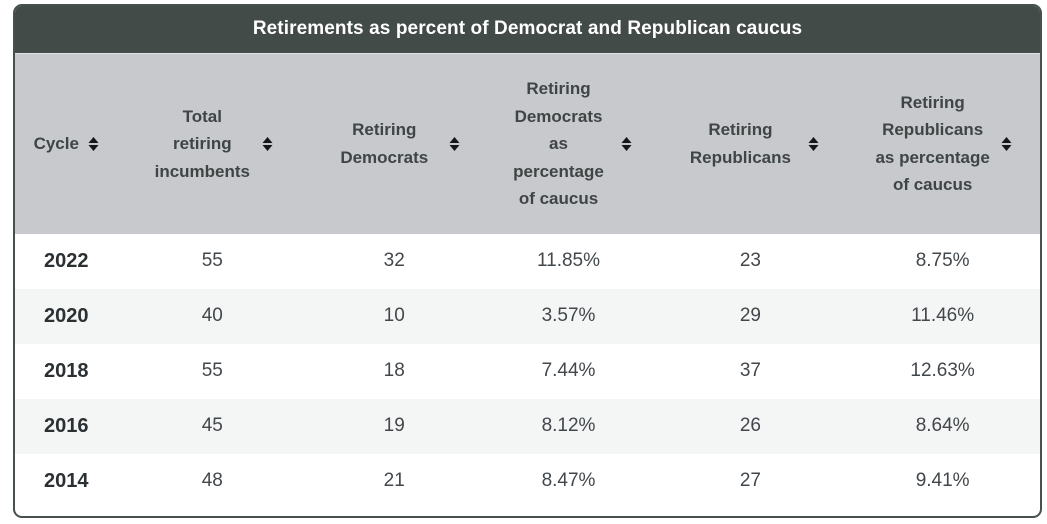 Image resolution: width=1047 pixels, height=524 pixels. What do you see at coordinates (394, 316) in the screenshot?
I see `cell-retiring-democrats: 10` at bounding box center [394, 316].